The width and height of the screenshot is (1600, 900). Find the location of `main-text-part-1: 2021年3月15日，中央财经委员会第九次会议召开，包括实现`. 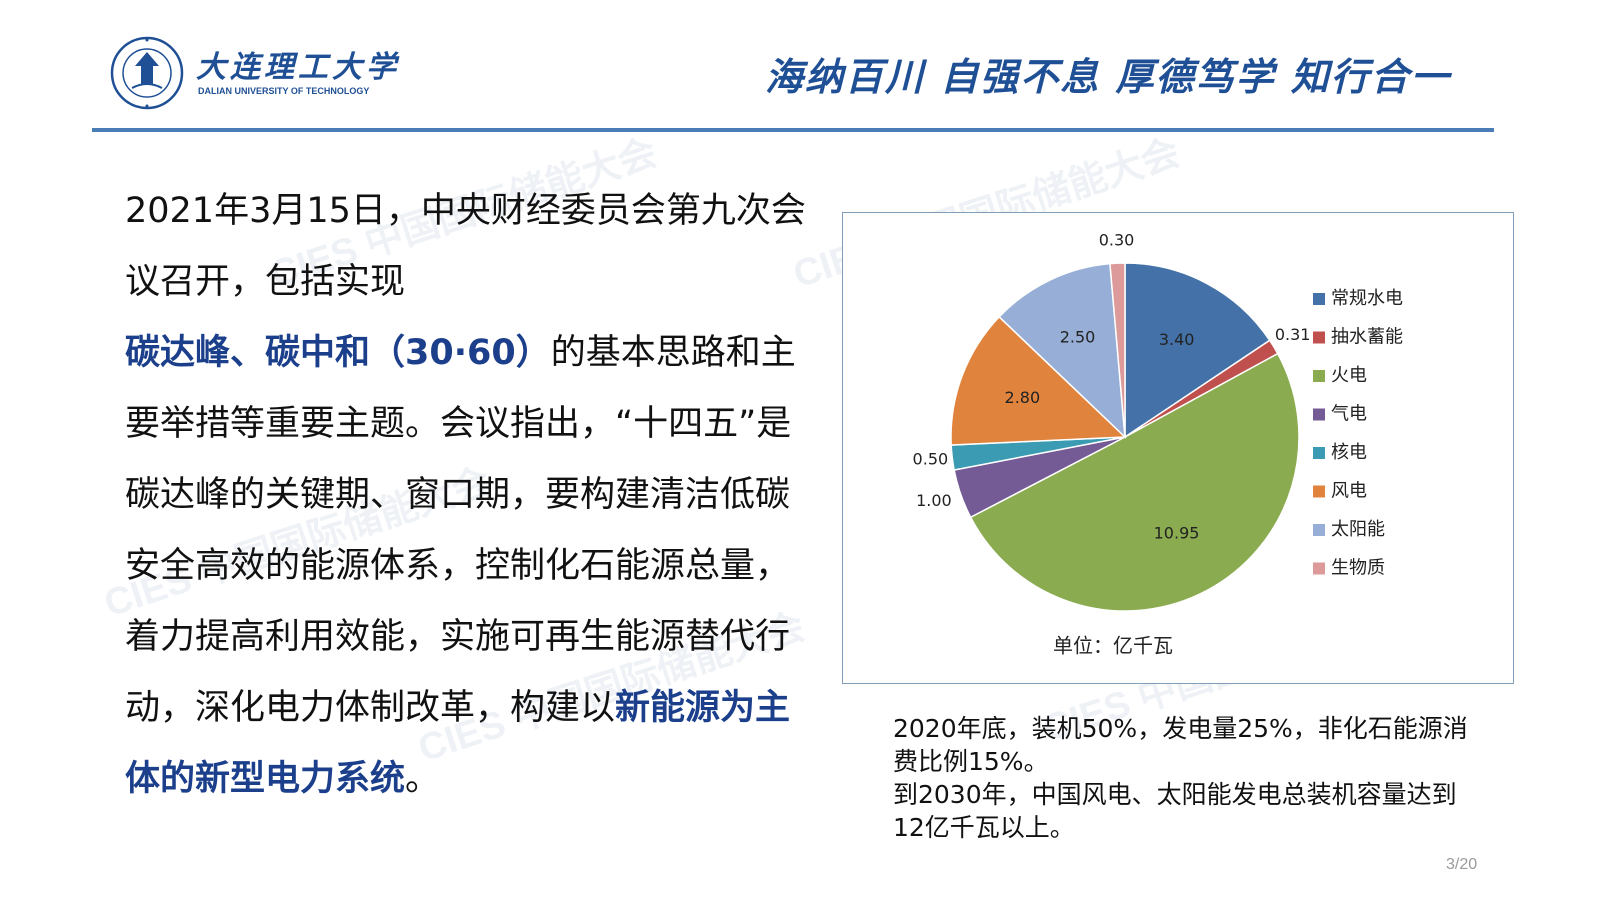

main-text-part-1: 2021年3月15日，中央财经委员会第九次会议召开，包括实现 is located at coordinates (465, 246).